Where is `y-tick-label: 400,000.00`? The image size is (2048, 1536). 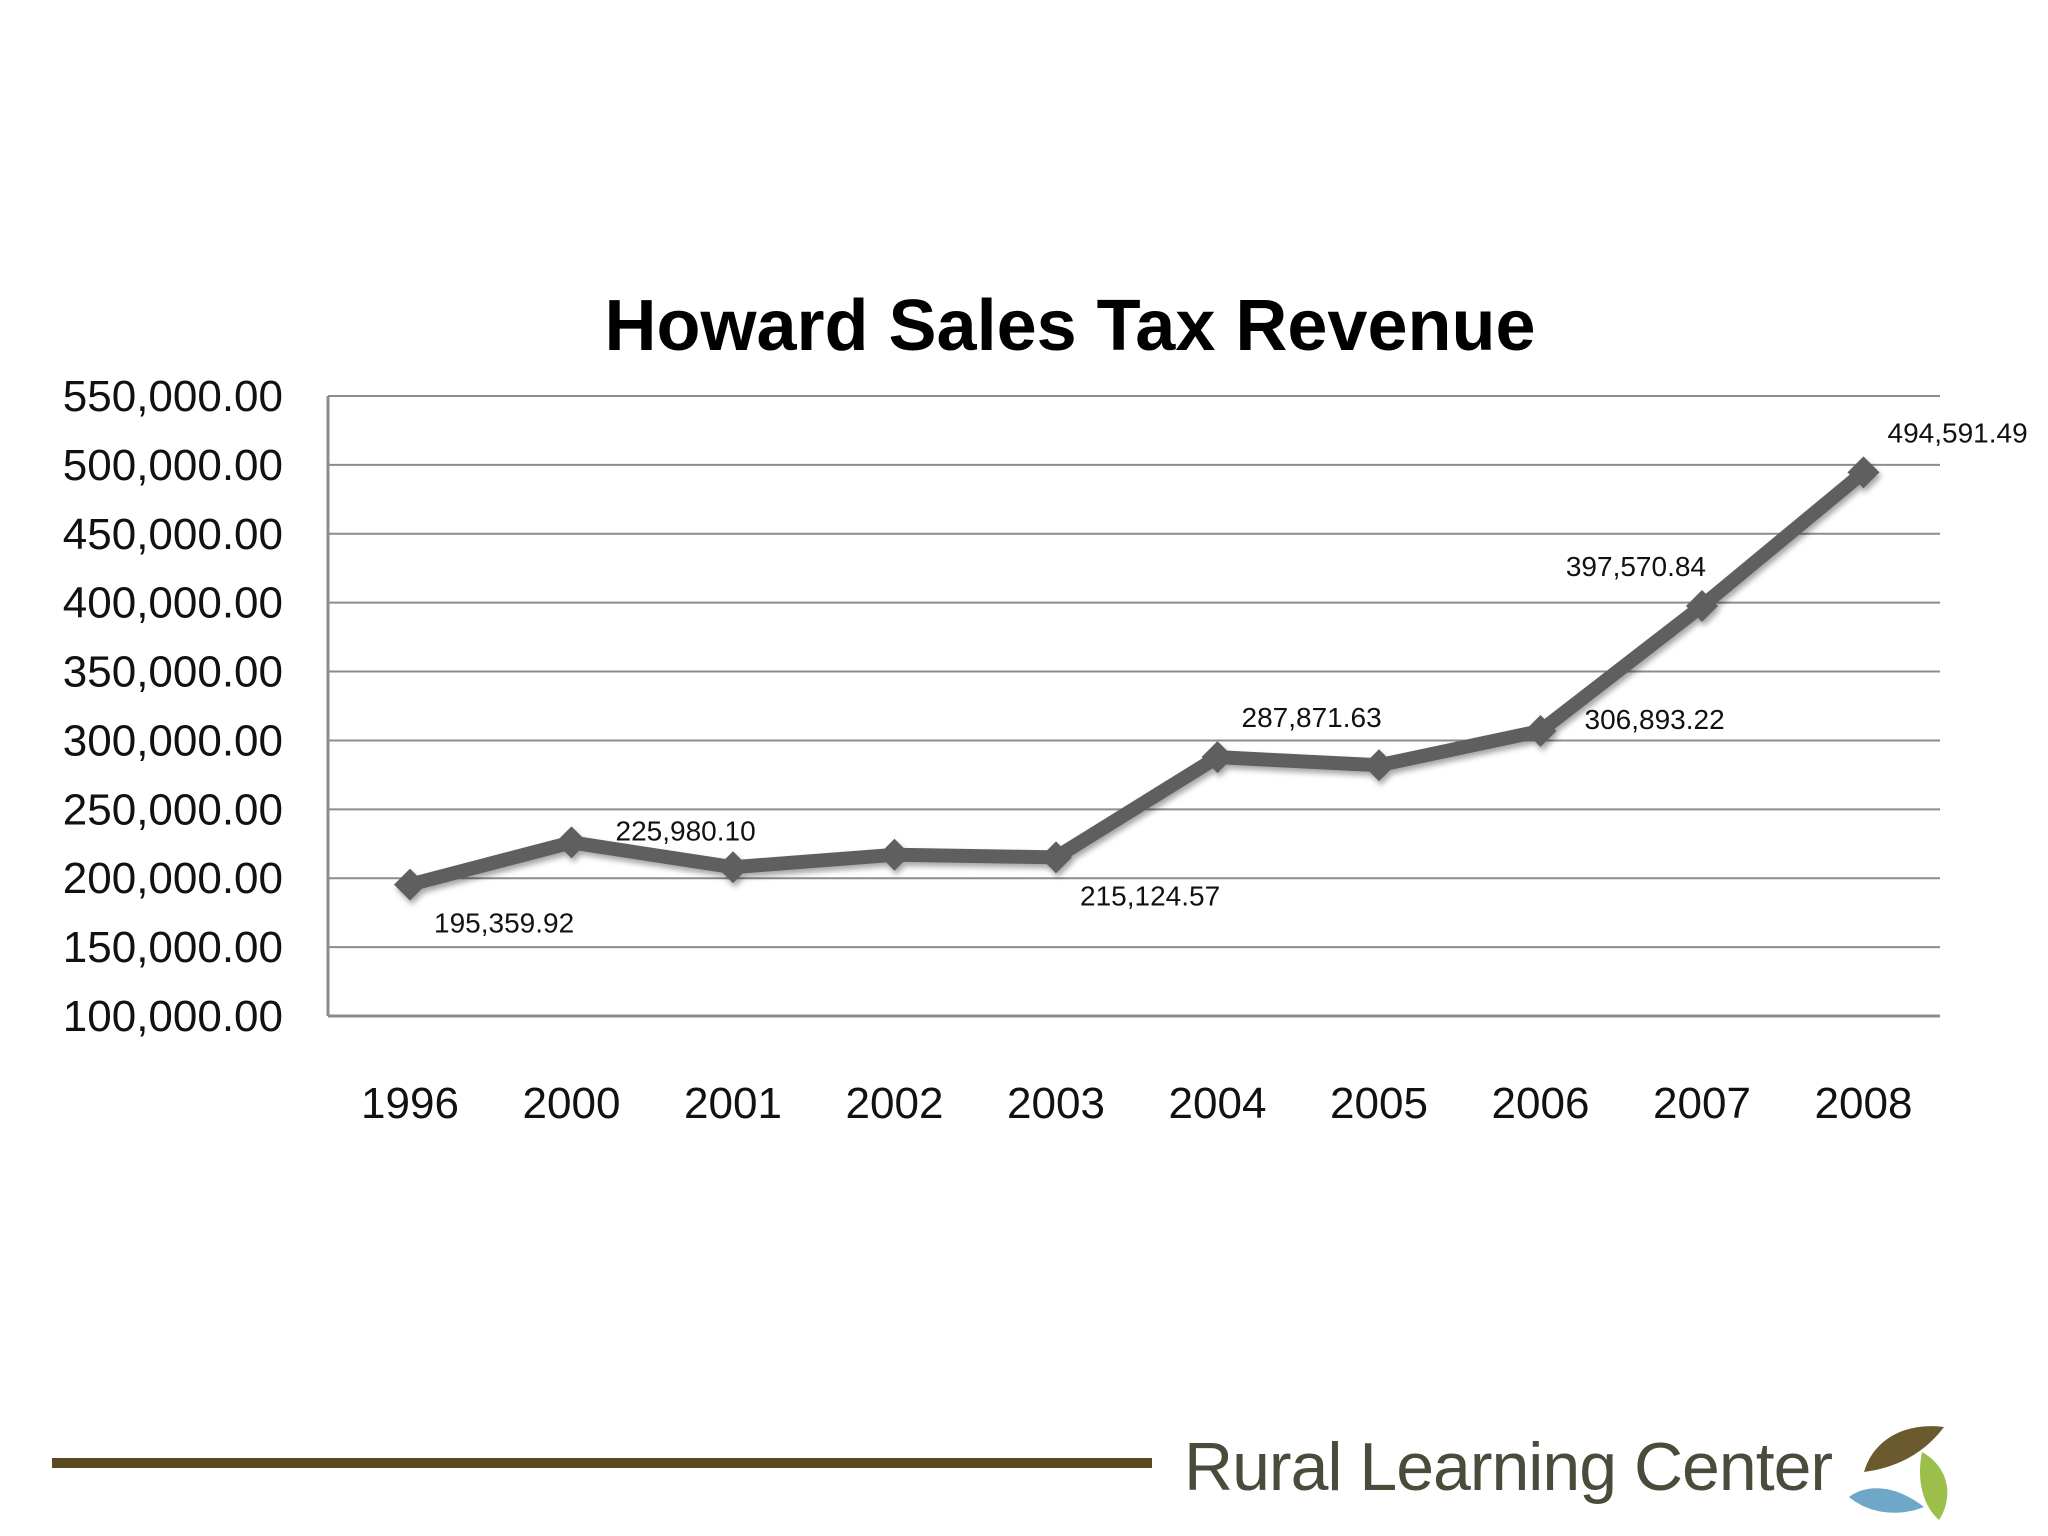
y-tick-label: 400,000.00 is located at coordinates (173, 603).